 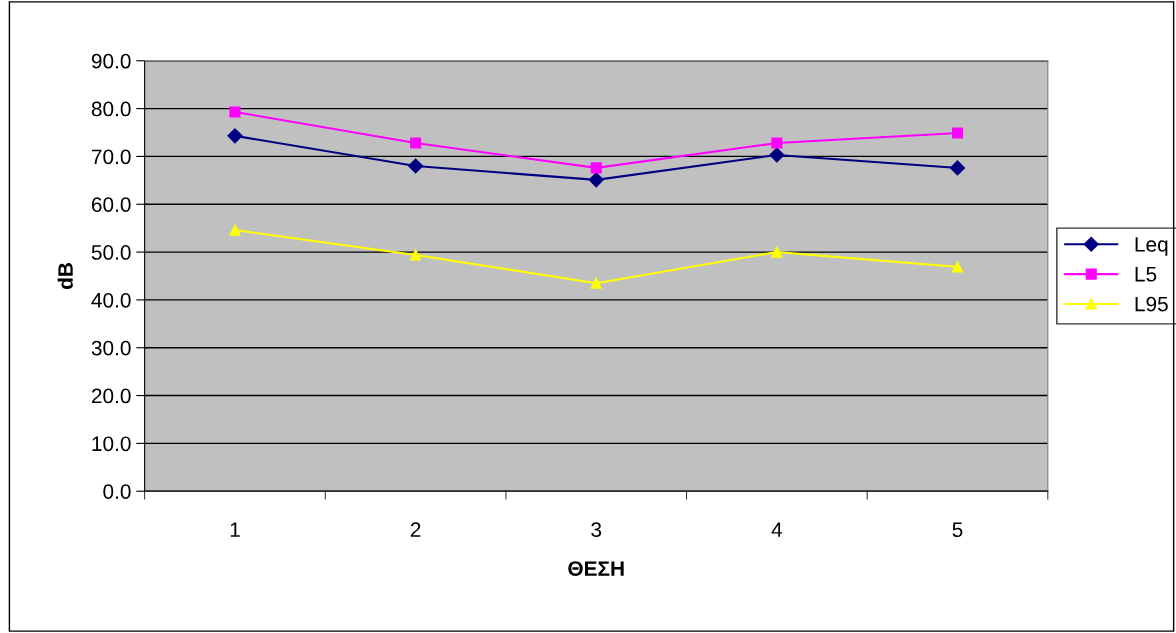 What do you see at coordinates (111, 396) in the screenshot?
I see `y-tick-label: 20.0` at bounding box center [111, 396].